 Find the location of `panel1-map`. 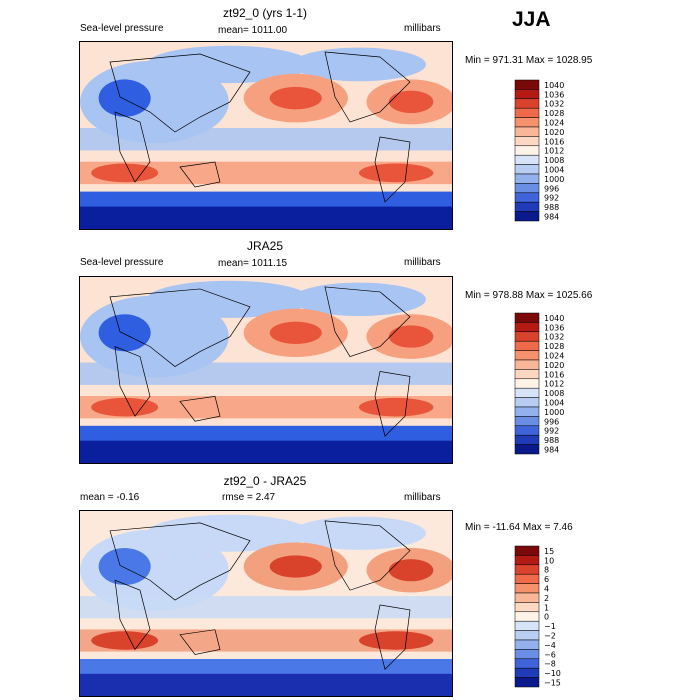

panel1-map is located at coordinates (266, 135).